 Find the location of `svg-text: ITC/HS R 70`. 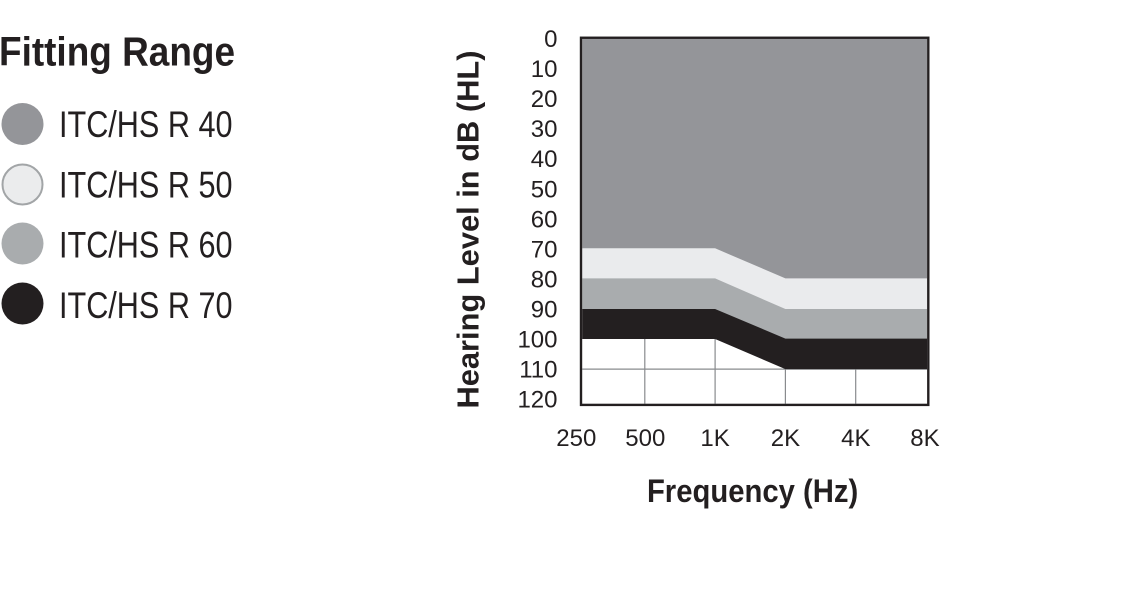

svg-text: ITC/HS R 70 is located at coordinates (146, 305).